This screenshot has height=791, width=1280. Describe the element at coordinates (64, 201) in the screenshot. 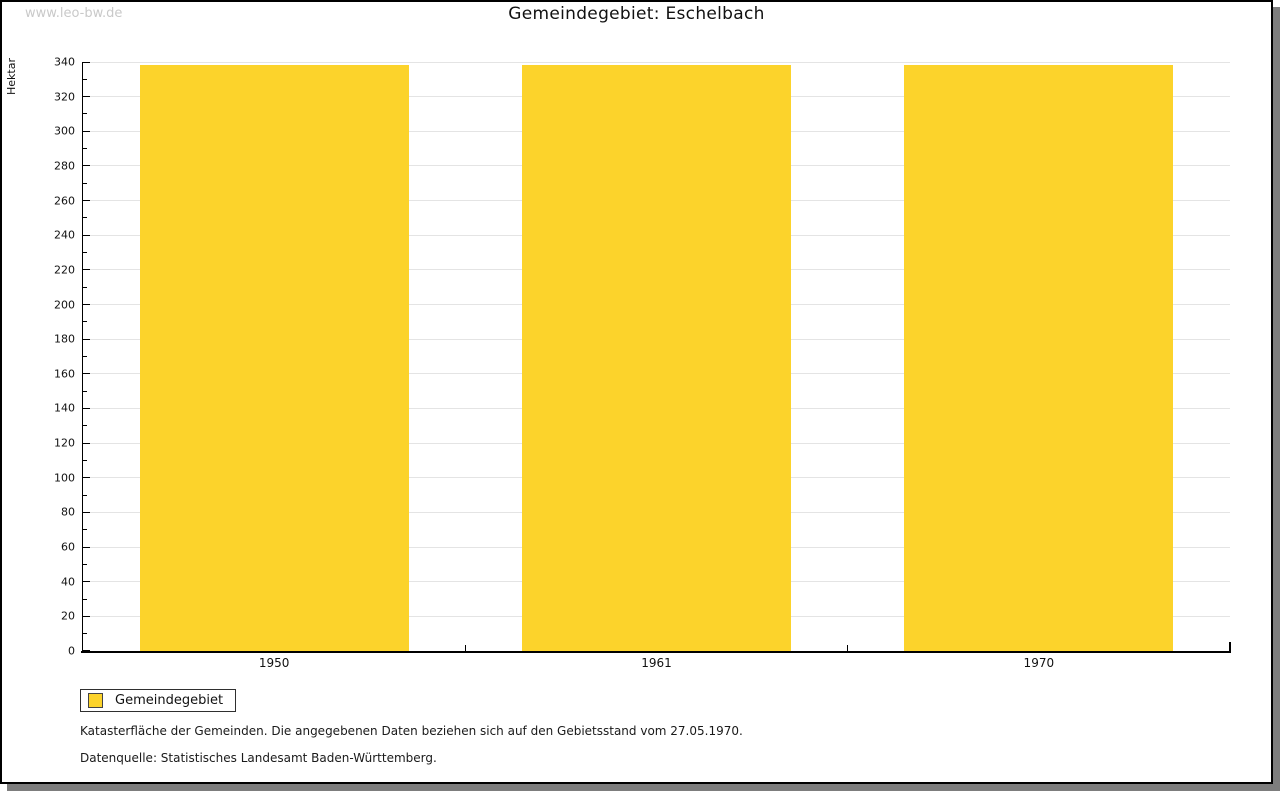

I see `y-tick-label: 260` at that location.